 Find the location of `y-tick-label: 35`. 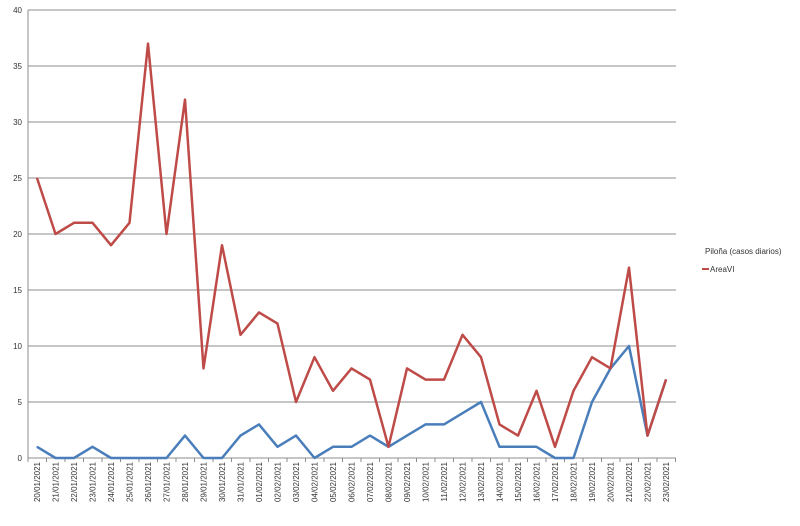

y-tick-label: 35 is located at coordinates (17, 66).